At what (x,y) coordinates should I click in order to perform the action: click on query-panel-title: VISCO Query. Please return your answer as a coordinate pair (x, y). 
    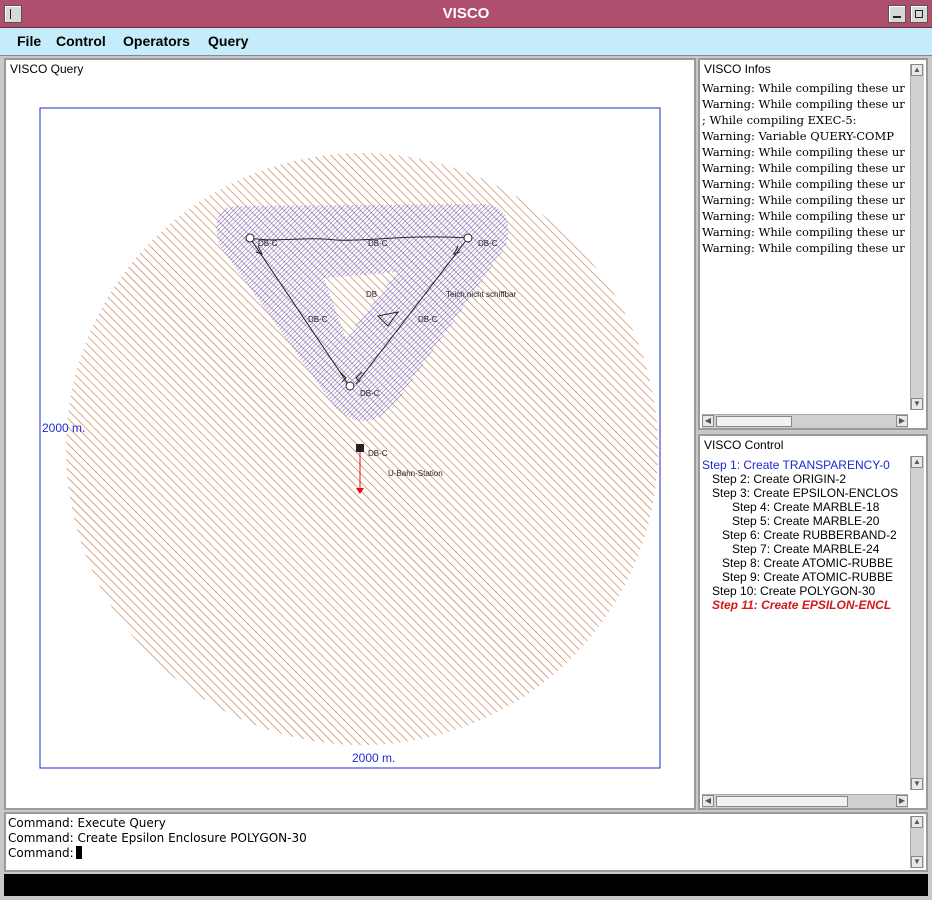
    Looking at the image, I should click on (47, 69).